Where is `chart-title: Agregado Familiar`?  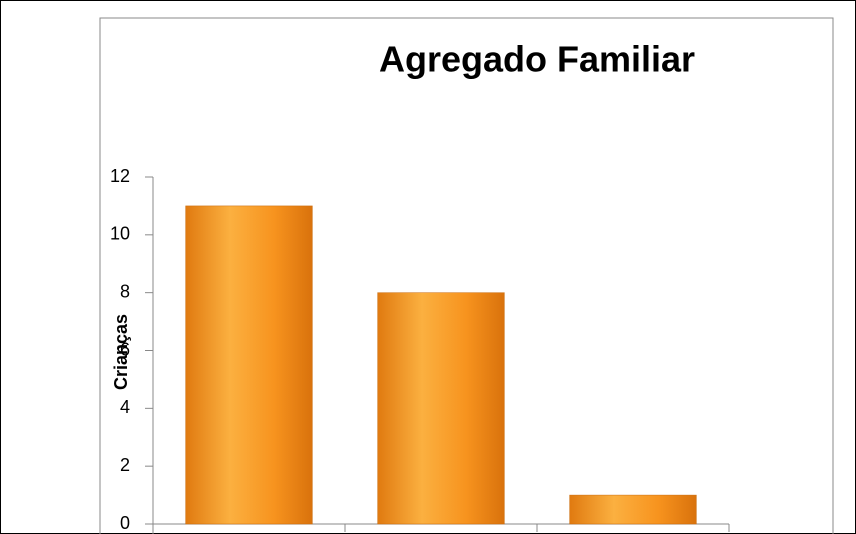 chart-title: Agregado Familiar is located at coordinates (537, 59).